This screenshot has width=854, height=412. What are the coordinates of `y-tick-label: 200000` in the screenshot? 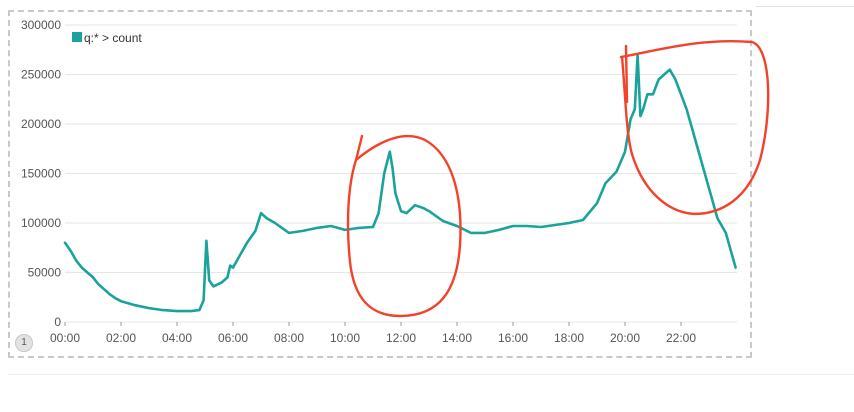 It's located at (41, 124).